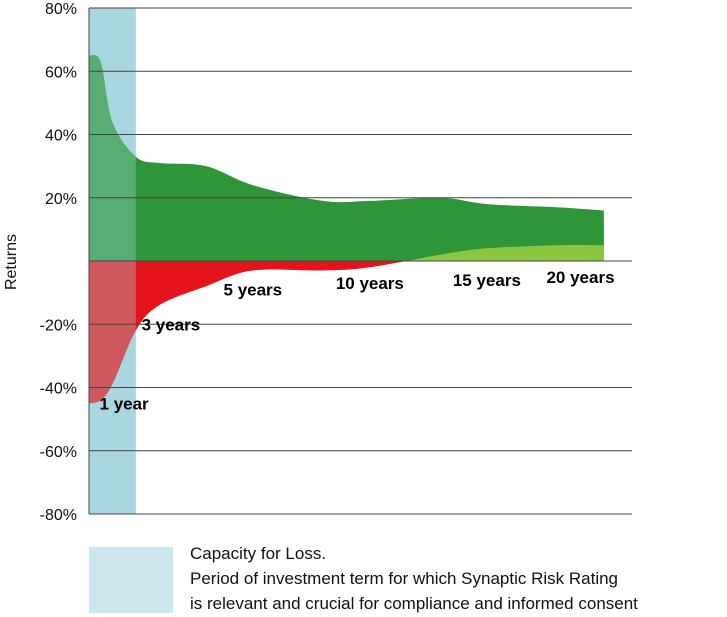 Image resolution: width=727 pixels, height=617 pixels. What do you see at coordinates (131, 580) in the screenshot?
I see `capacity-for-loss-swatch` at bounding box center [131, 580].